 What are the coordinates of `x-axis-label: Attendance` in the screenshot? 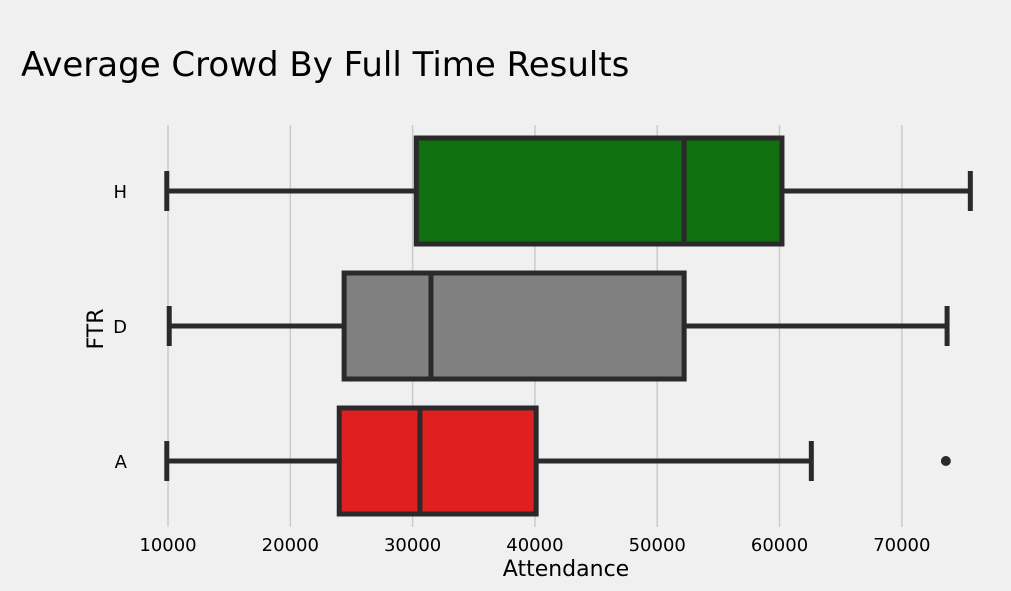 It's located at (566, 569).